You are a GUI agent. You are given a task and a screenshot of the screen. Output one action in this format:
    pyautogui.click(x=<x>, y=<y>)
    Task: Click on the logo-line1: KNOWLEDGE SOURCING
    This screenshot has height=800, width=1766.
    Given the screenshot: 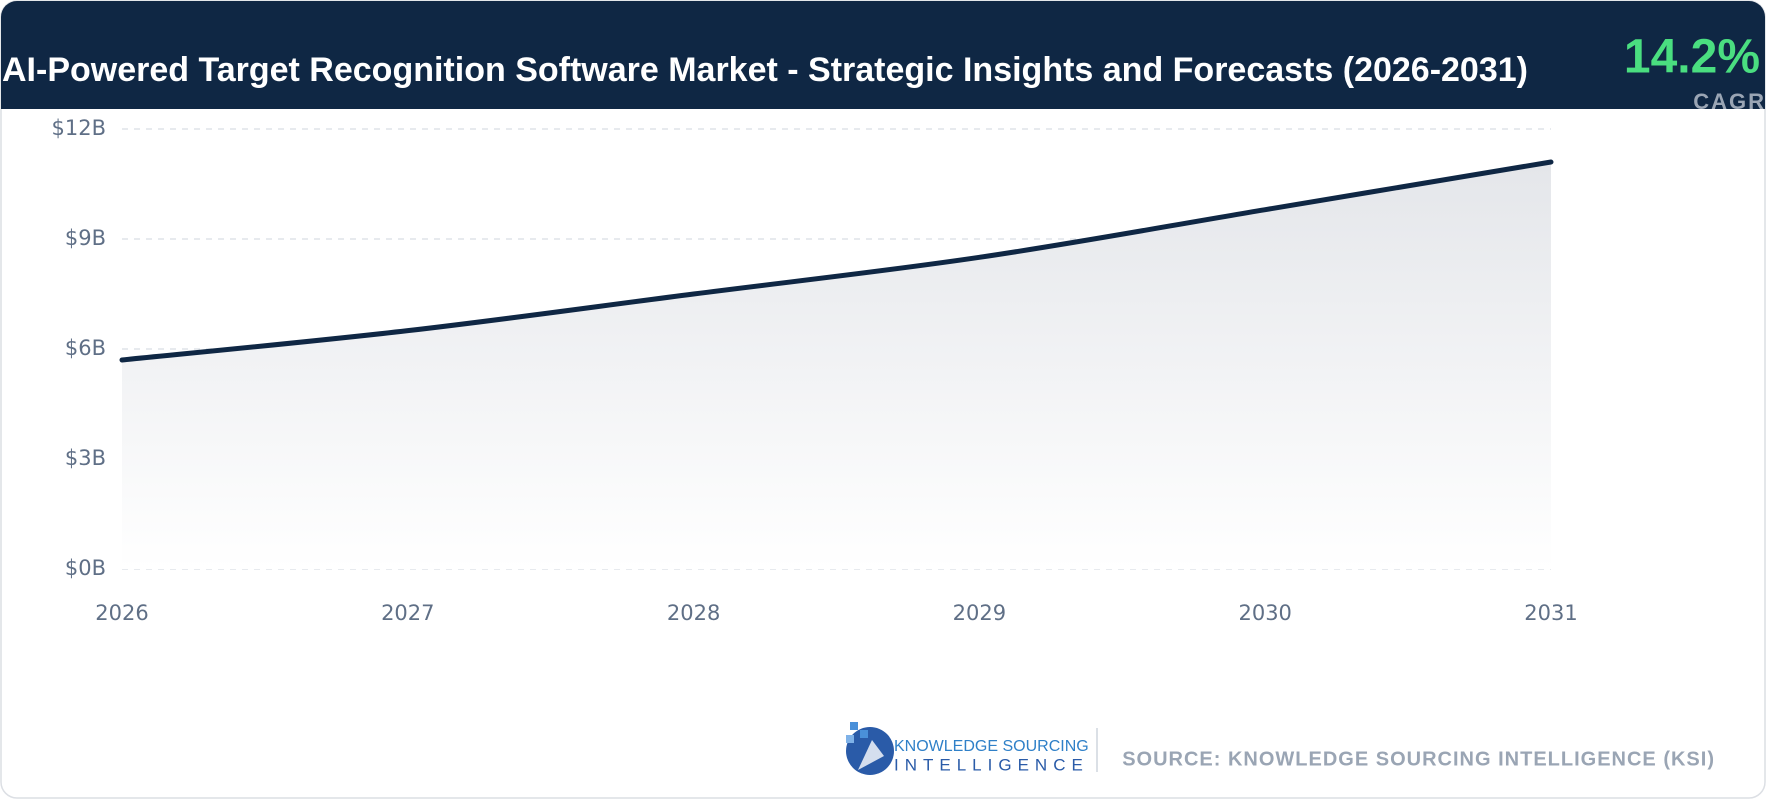 What is the action you would take?
    pyautogui.click(x=991, y=746)
    